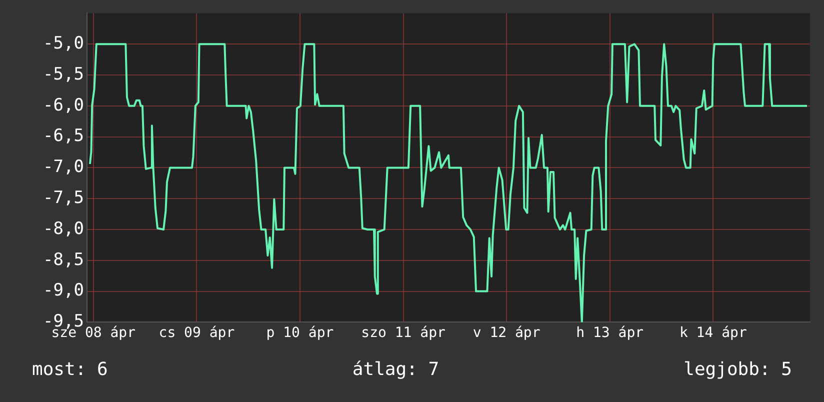  I want to click on y-tick-label: -7,5, so click(63, 198).